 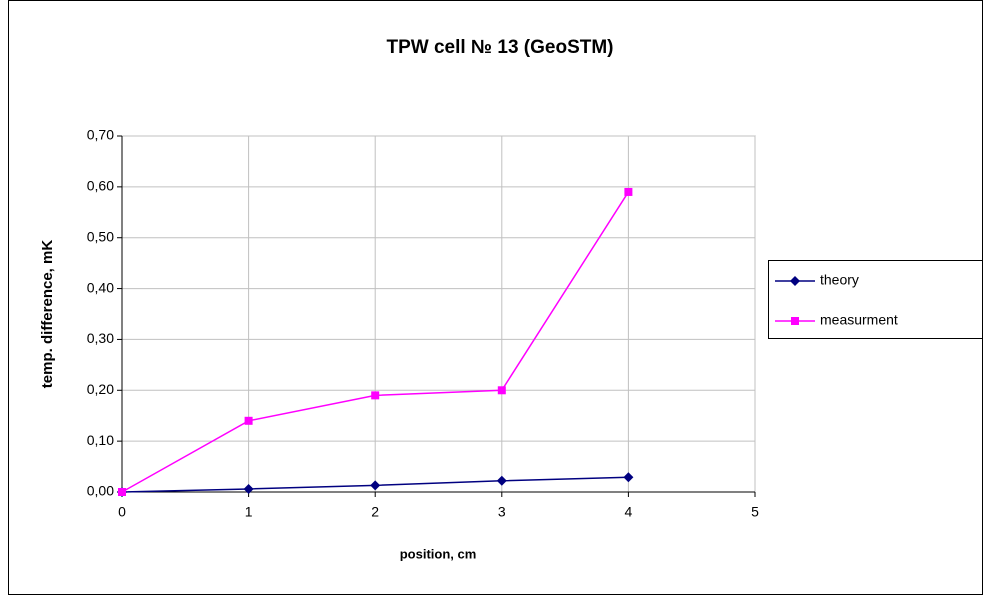 What do you see at coordinates (629, 512) in the screenshot?
I see `x-tick-label: 4` at bounding box center [629, 512].